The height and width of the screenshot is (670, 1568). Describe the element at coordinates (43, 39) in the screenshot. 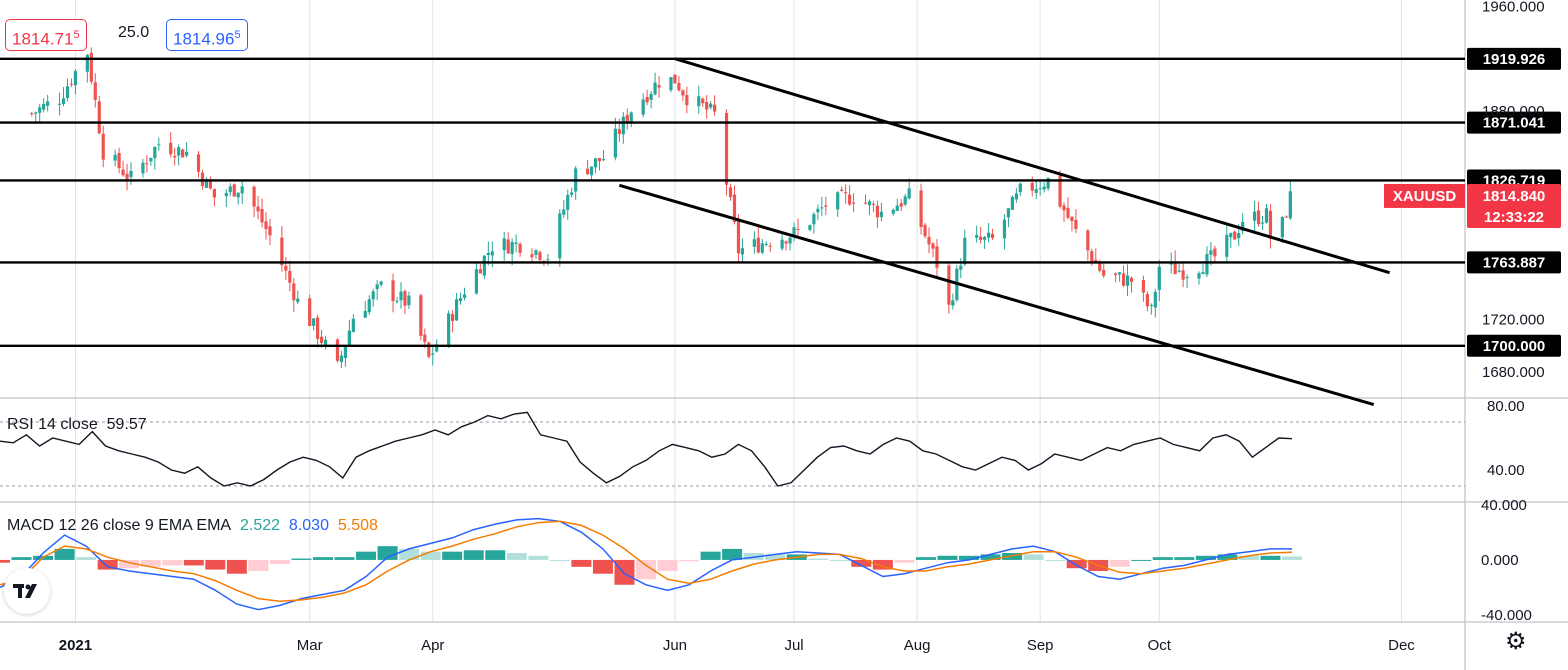

I see `sell-price: 1814.71` at that location.